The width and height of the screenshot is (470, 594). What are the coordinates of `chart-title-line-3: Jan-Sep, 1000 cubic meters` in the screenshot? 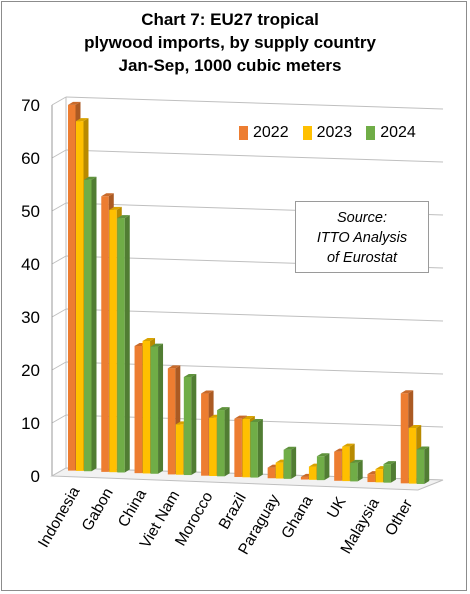 It's located at (230, 65).